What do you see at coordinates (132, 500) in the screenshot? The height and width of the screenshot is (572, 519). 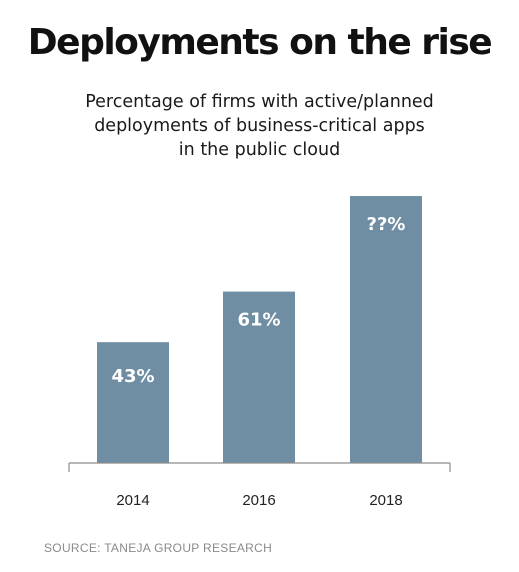 I see `x-tick-label: 2014` at bounding box center [132, 500].